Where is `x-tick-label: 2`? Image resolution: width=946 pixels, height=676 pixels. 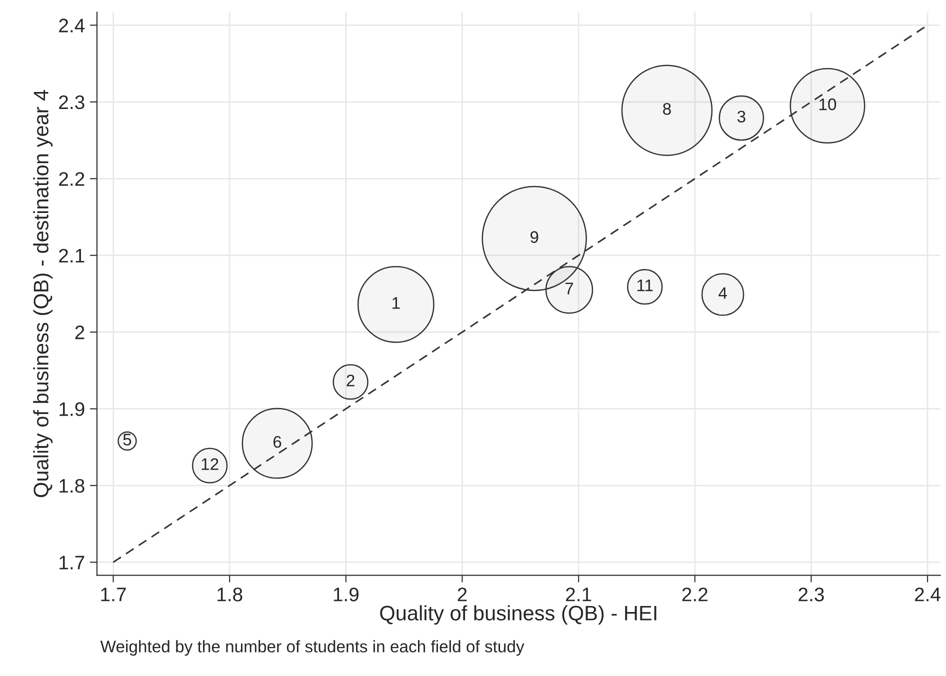
x-tick-label: 2 is located at coordinates (462, 595).